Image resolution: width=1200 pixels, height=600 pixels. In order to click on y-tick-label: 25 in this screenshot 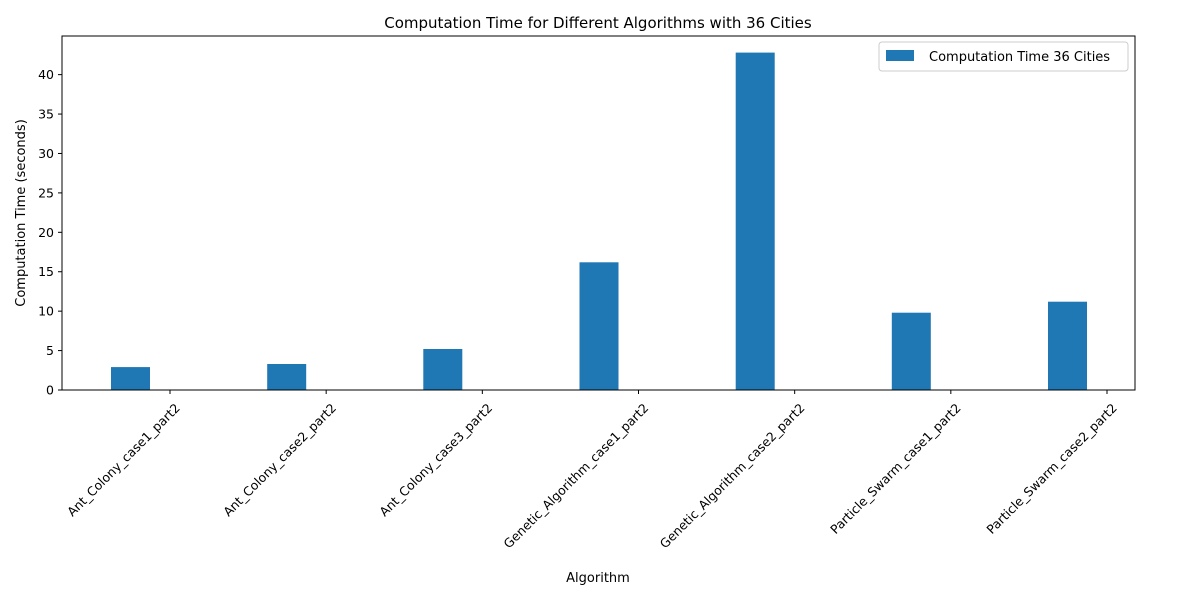, I will do `click(46, 192)`.